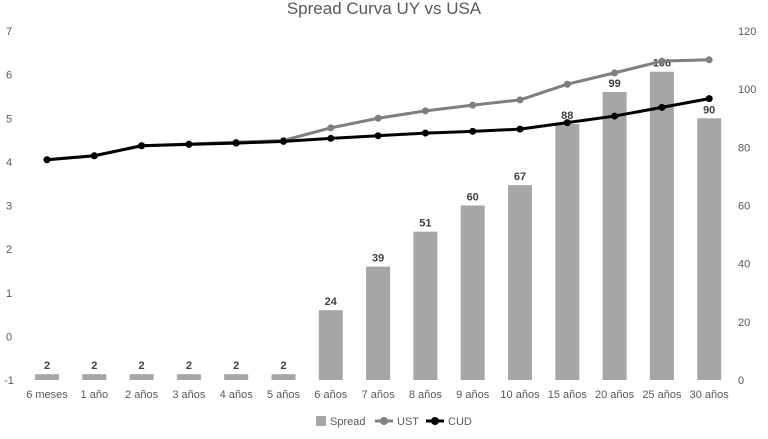  I want to click on spread-data-label: 60, so click(473, 198).